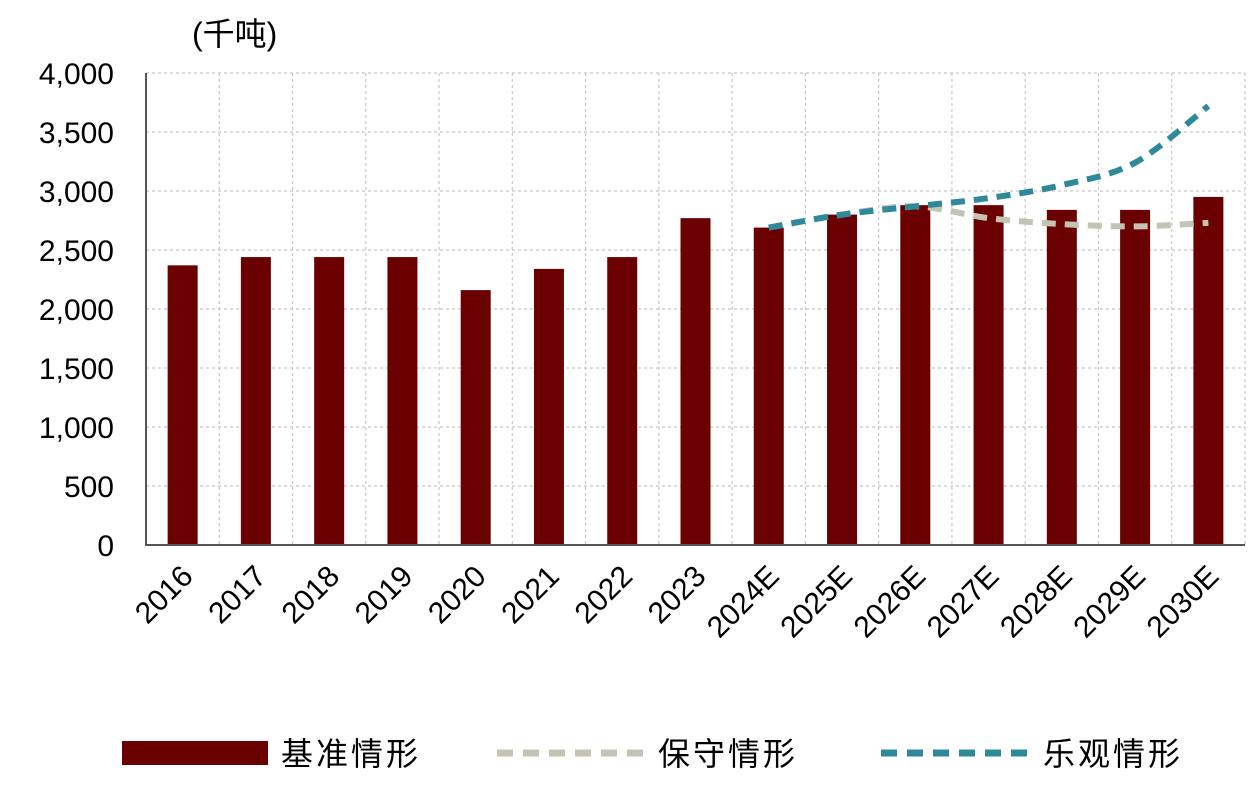 The width and height of the screenshot is (1260, 789). I want to click on y-tick-label: 1,500, so click(76, 369).